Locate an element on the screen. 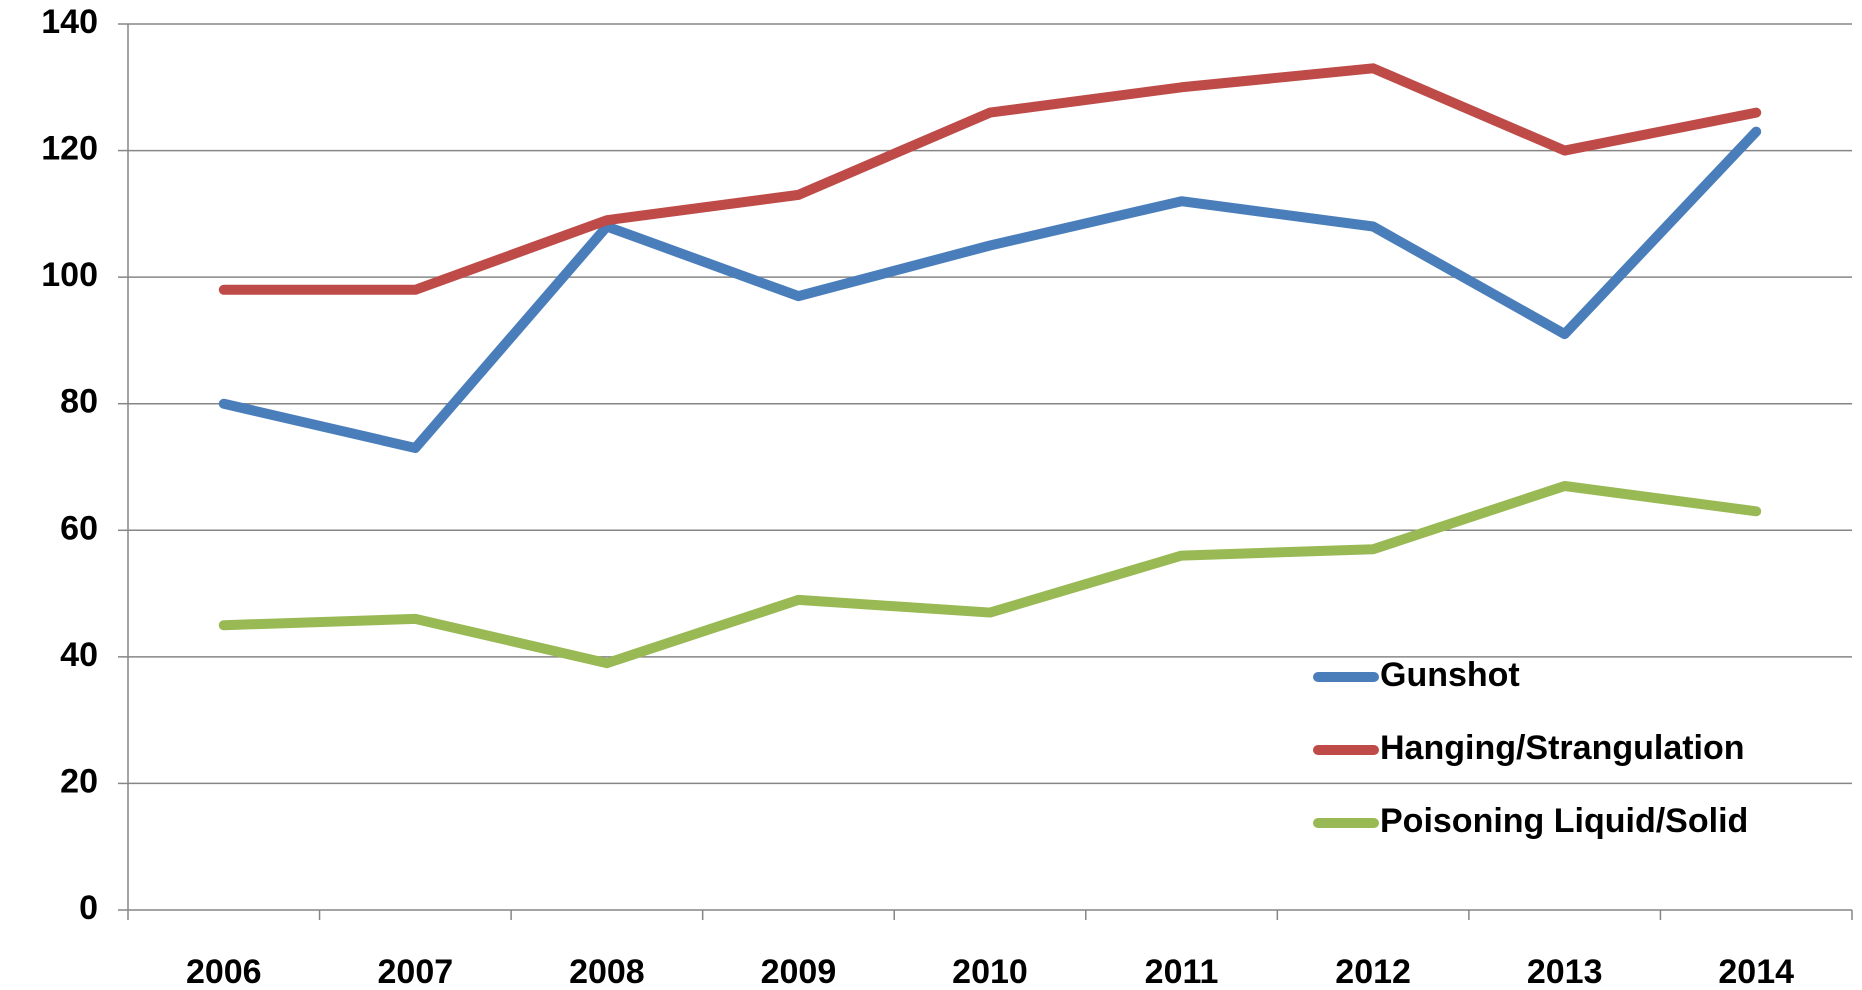 The image size is (1862, 990). y-tick-label: 20 is located at coordinates (79, 781).